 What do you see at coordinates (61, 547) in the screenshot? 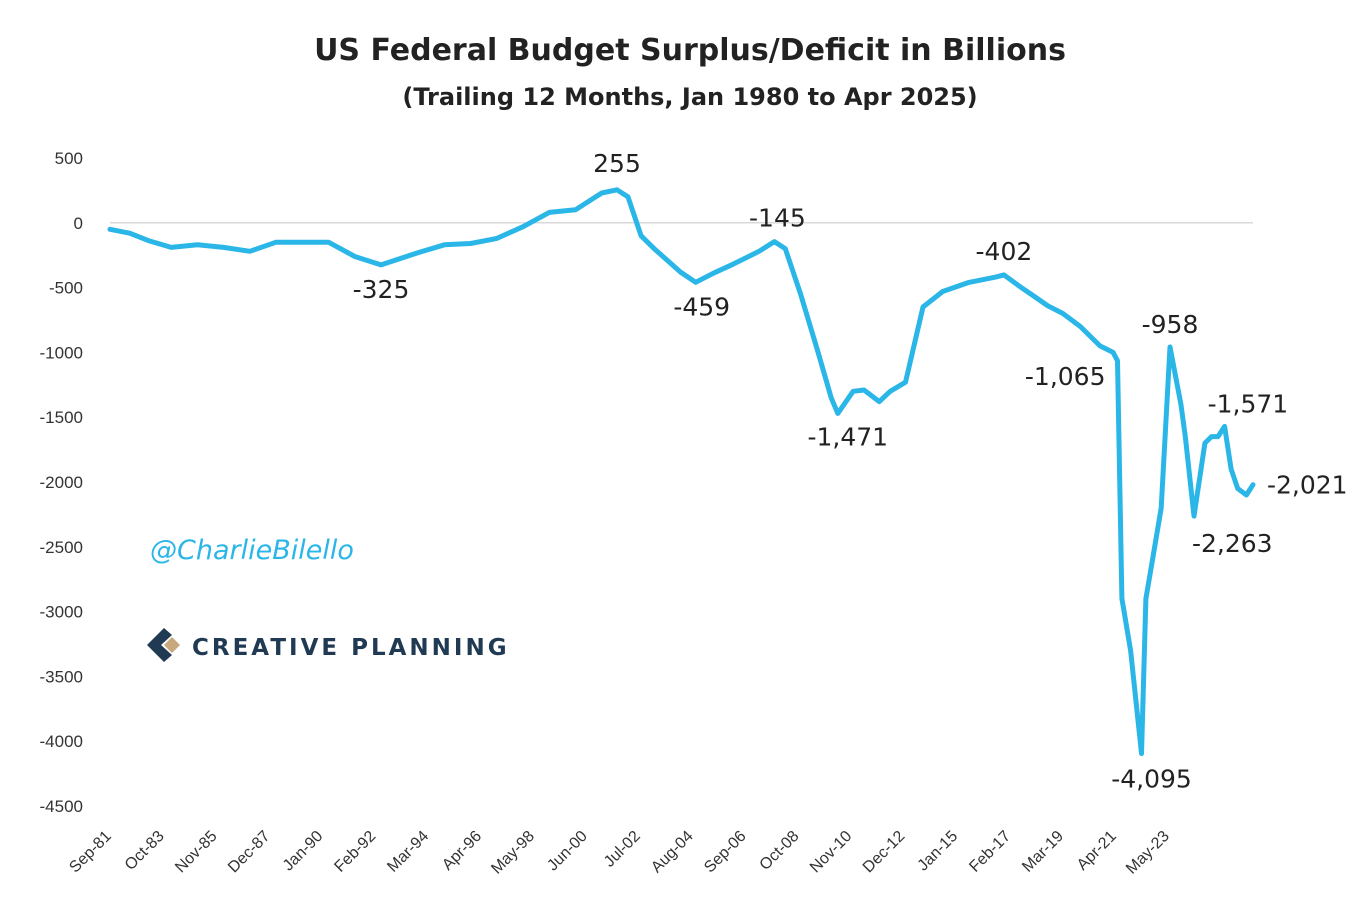
I see `y-tick-label: -2500` at bounding box center [61, 547].